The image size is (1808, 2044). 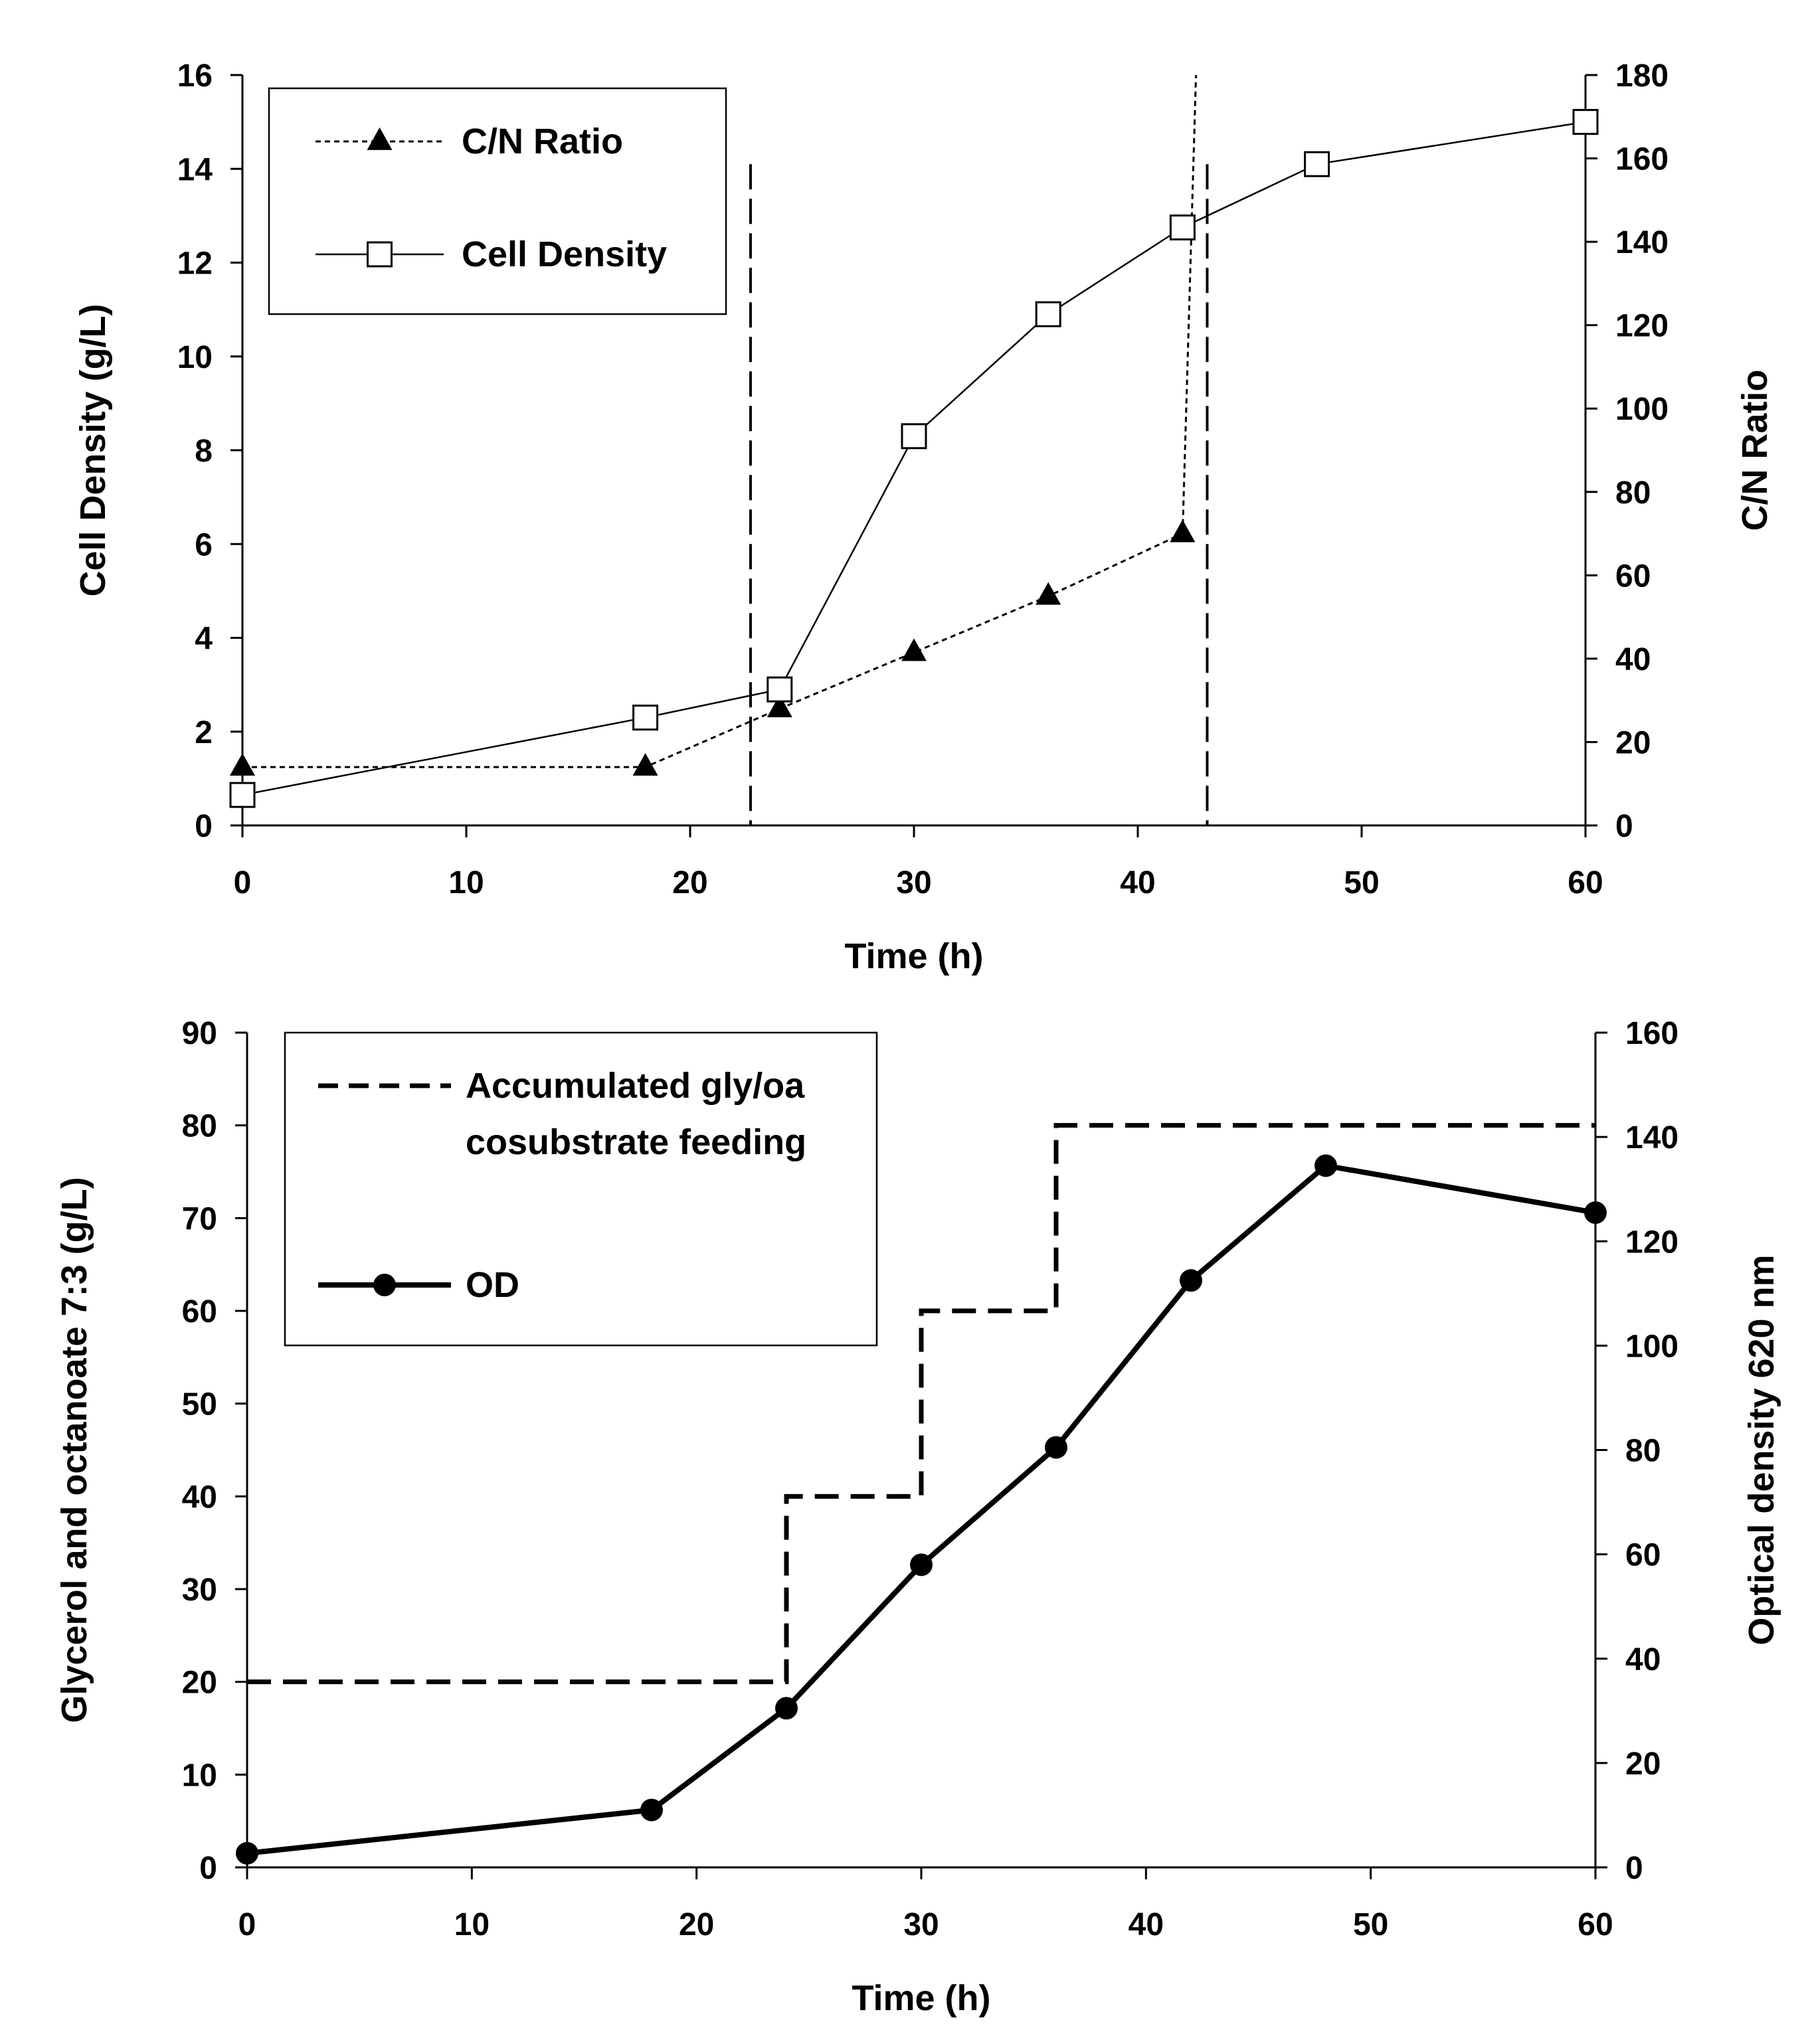 I want to click on legend-marker-c-n-ratio, so click(x=380, y=138).